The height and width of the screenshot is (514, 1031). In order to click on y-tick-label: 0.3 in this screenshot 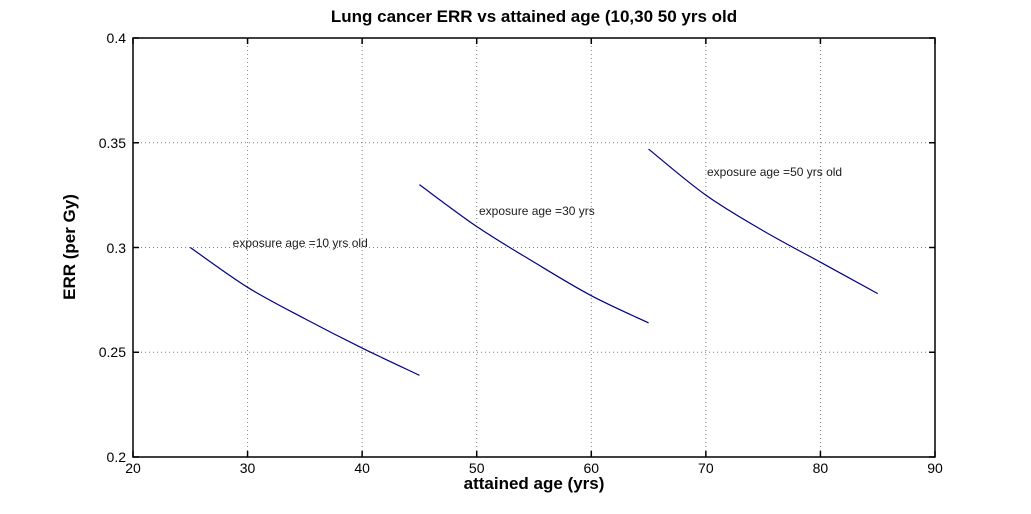, I will do `click(116, 247)`.